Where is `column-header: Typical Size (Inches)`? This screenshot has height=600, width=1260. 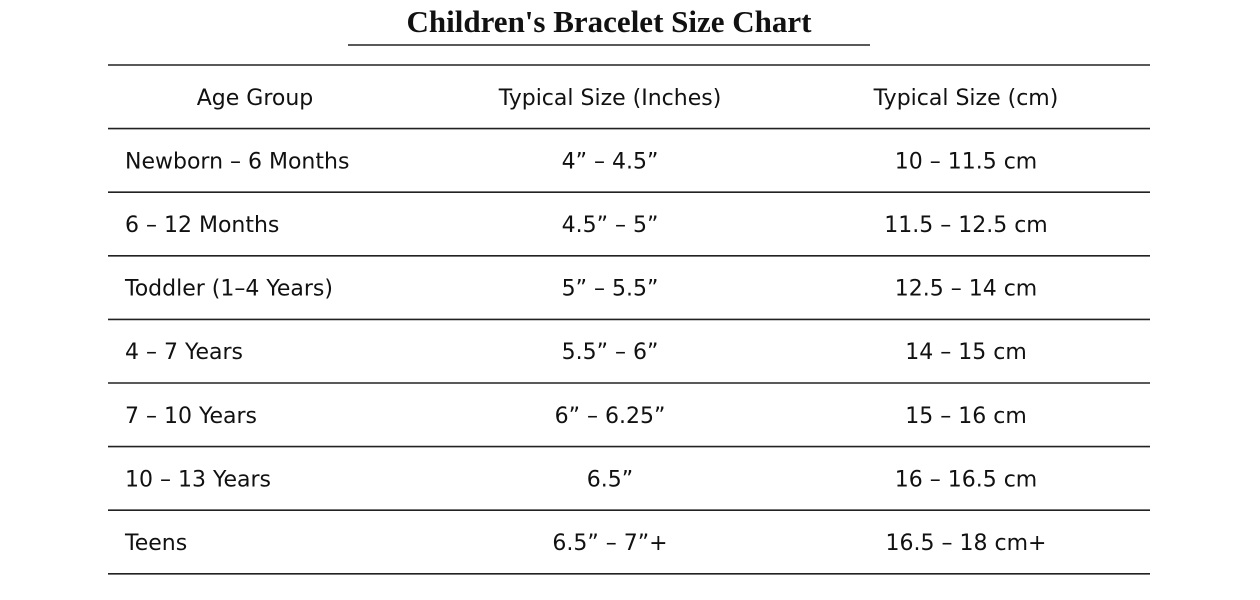 column-header: Typical Size (Inches) is located at coordinates (610, 98).